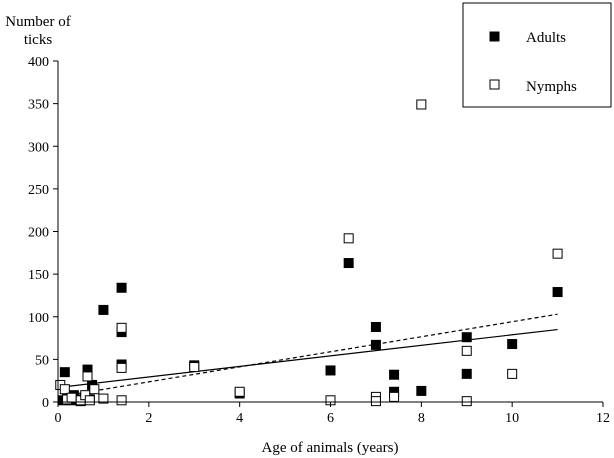 This screenshot has height=458, width=614. What do you see at coordinates (38, 275) in the screenshot?
I see `y-tick-label: 150` at bounding box center [38, 275].